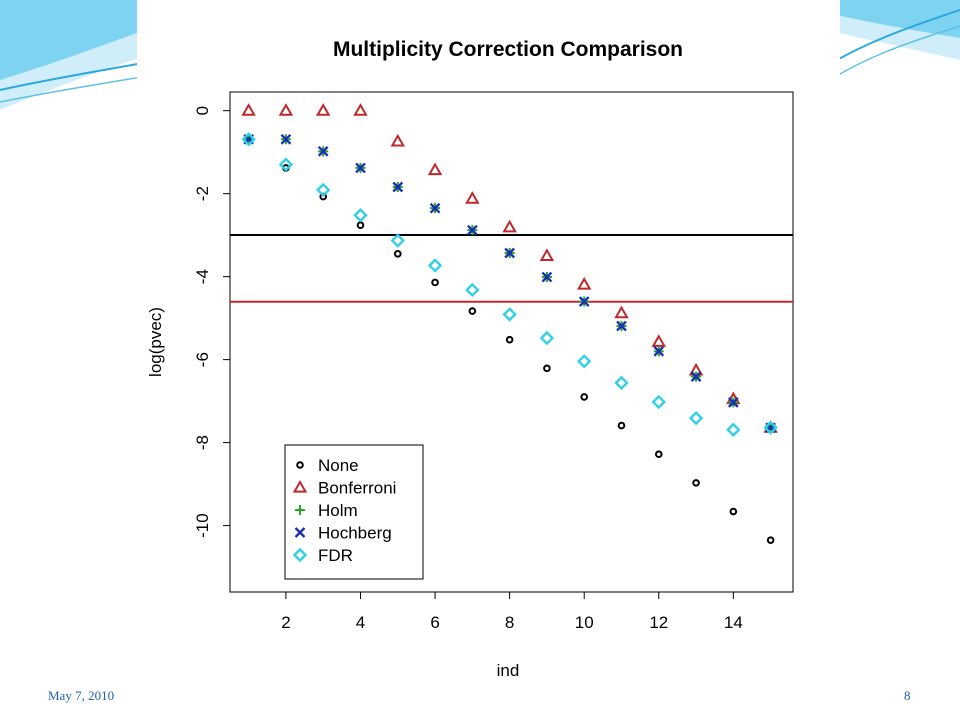  What do you see at coordinates (300, 532) in the screenshot?
I see `legend-marker-hochberg` at bounding box center [300, 532].